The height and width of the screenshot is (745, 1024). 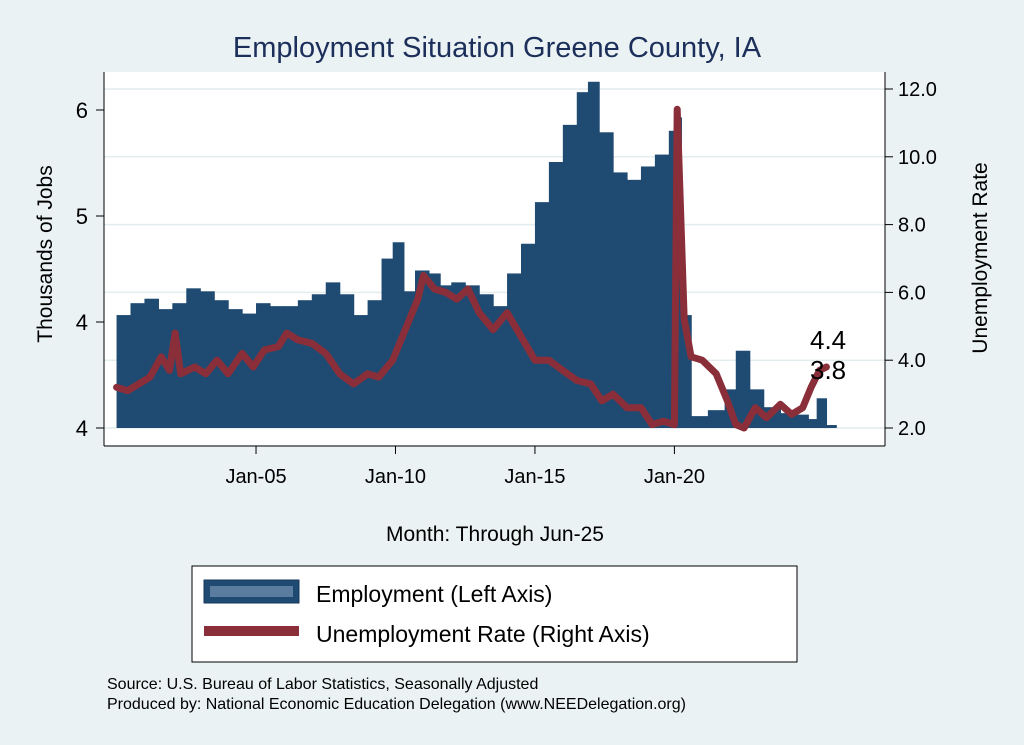 I want to click on left-axis-tick-label: 5, so click(x=82, y=216).